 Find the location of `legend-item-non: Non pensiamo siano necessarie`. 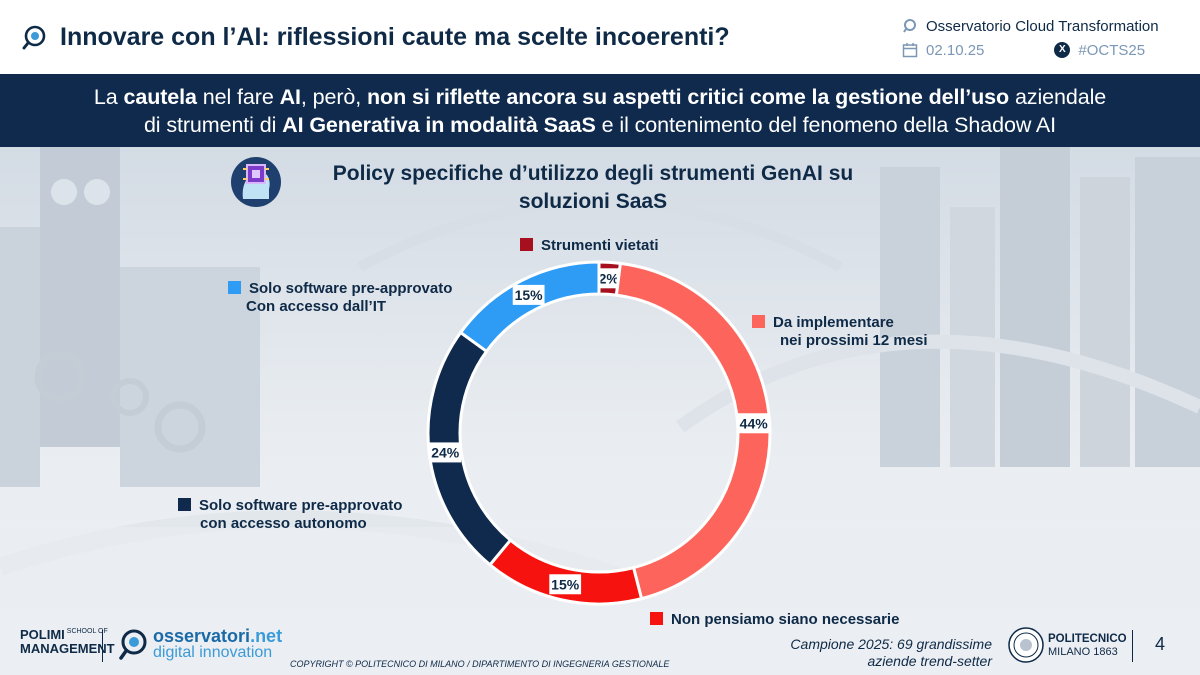

legend-item-non: Non pensiamo siano necessarie is located at coordinates (774, 620).